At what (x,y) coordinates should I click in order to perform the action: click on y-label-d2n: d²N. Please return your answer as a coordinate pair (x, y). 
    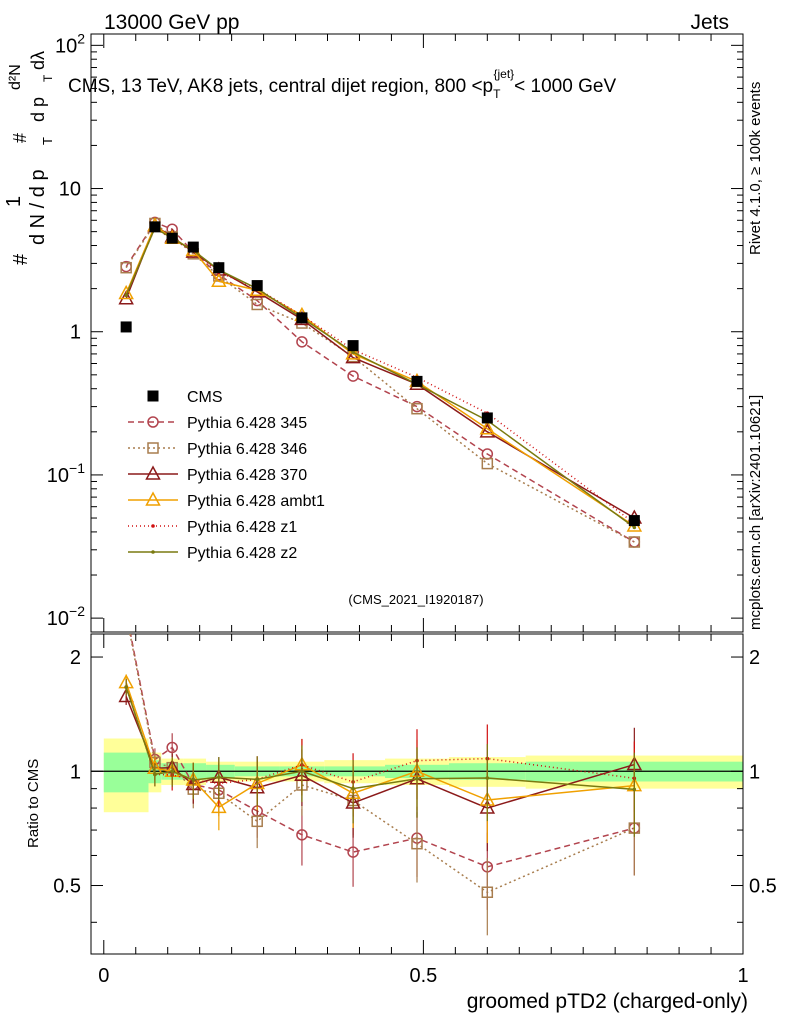
    Looking at the image, I should click on (15, 77).